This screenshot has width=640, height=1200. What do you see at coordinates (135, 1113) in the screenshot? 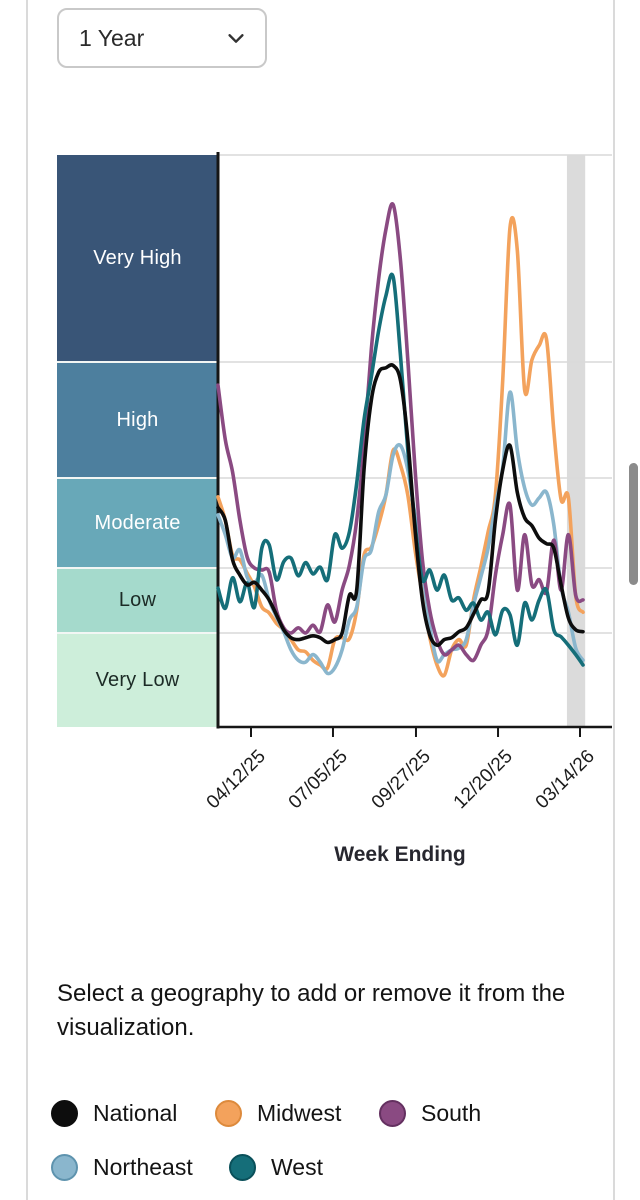
I see `legend-label: National` at bounding box center [135, 1113].